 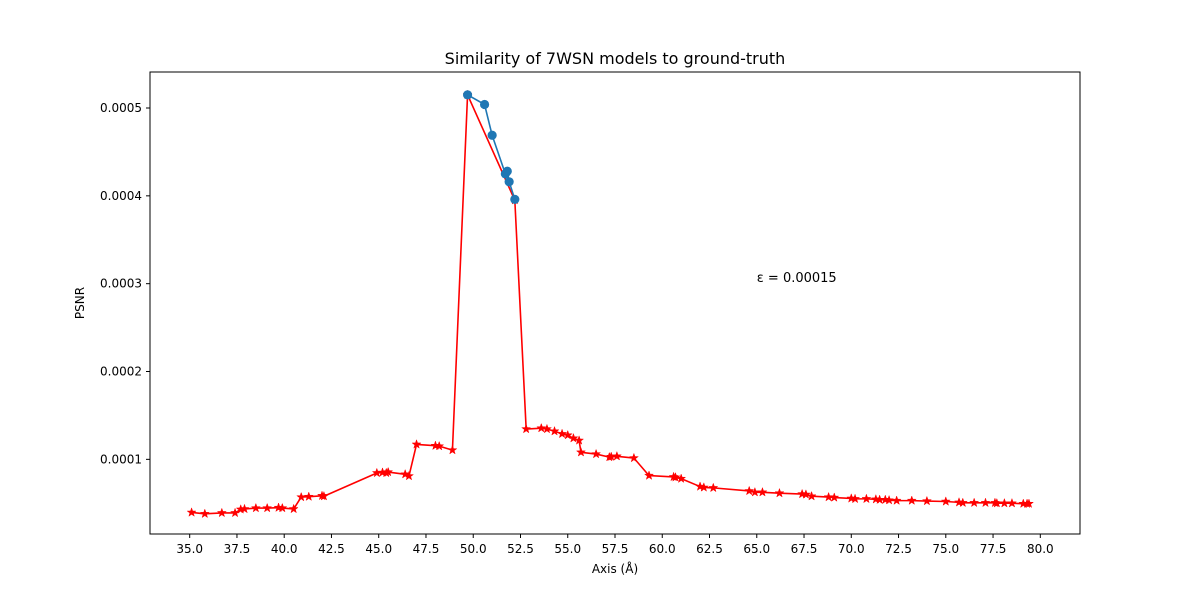 What do you see at coordinates (237, 549) in the screenshot?
I see `x-tick-label: 37.5` at bounding box center [237, 549].